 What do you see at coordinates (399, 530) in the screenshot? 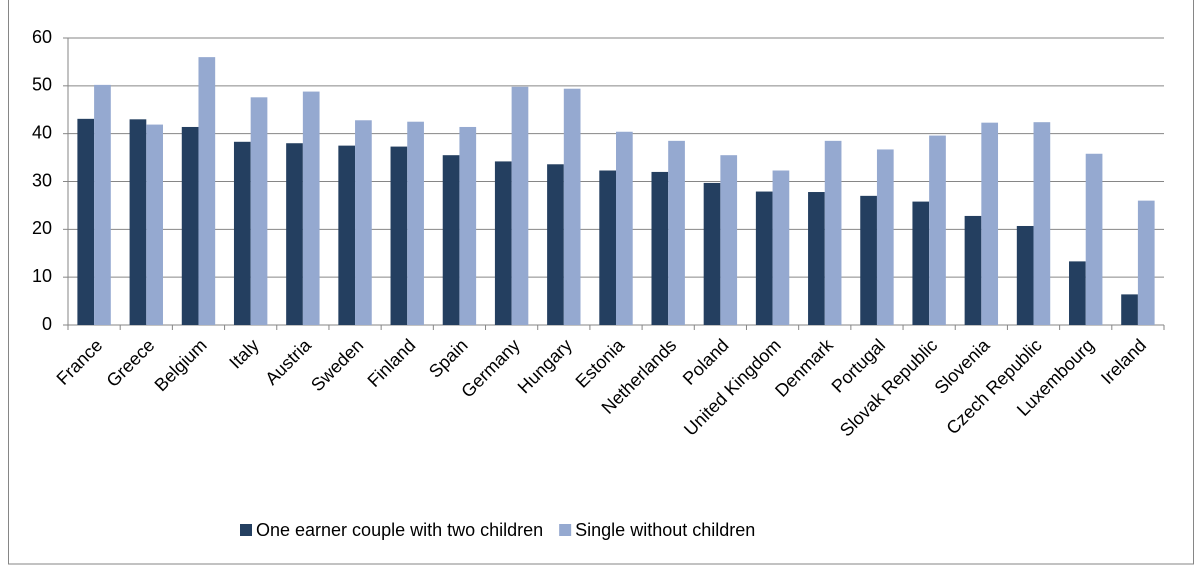
I see `legend-label: One earner couple with two children` at bounding box center [399, 530].